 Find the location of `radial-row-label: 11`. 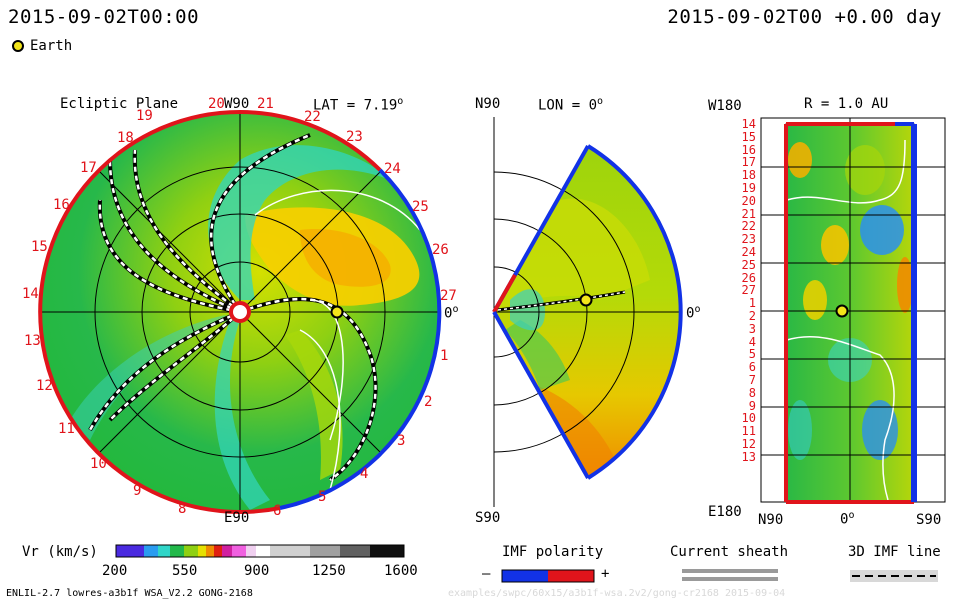

radial-row-label: 11 is located at coordinates (748, 431).